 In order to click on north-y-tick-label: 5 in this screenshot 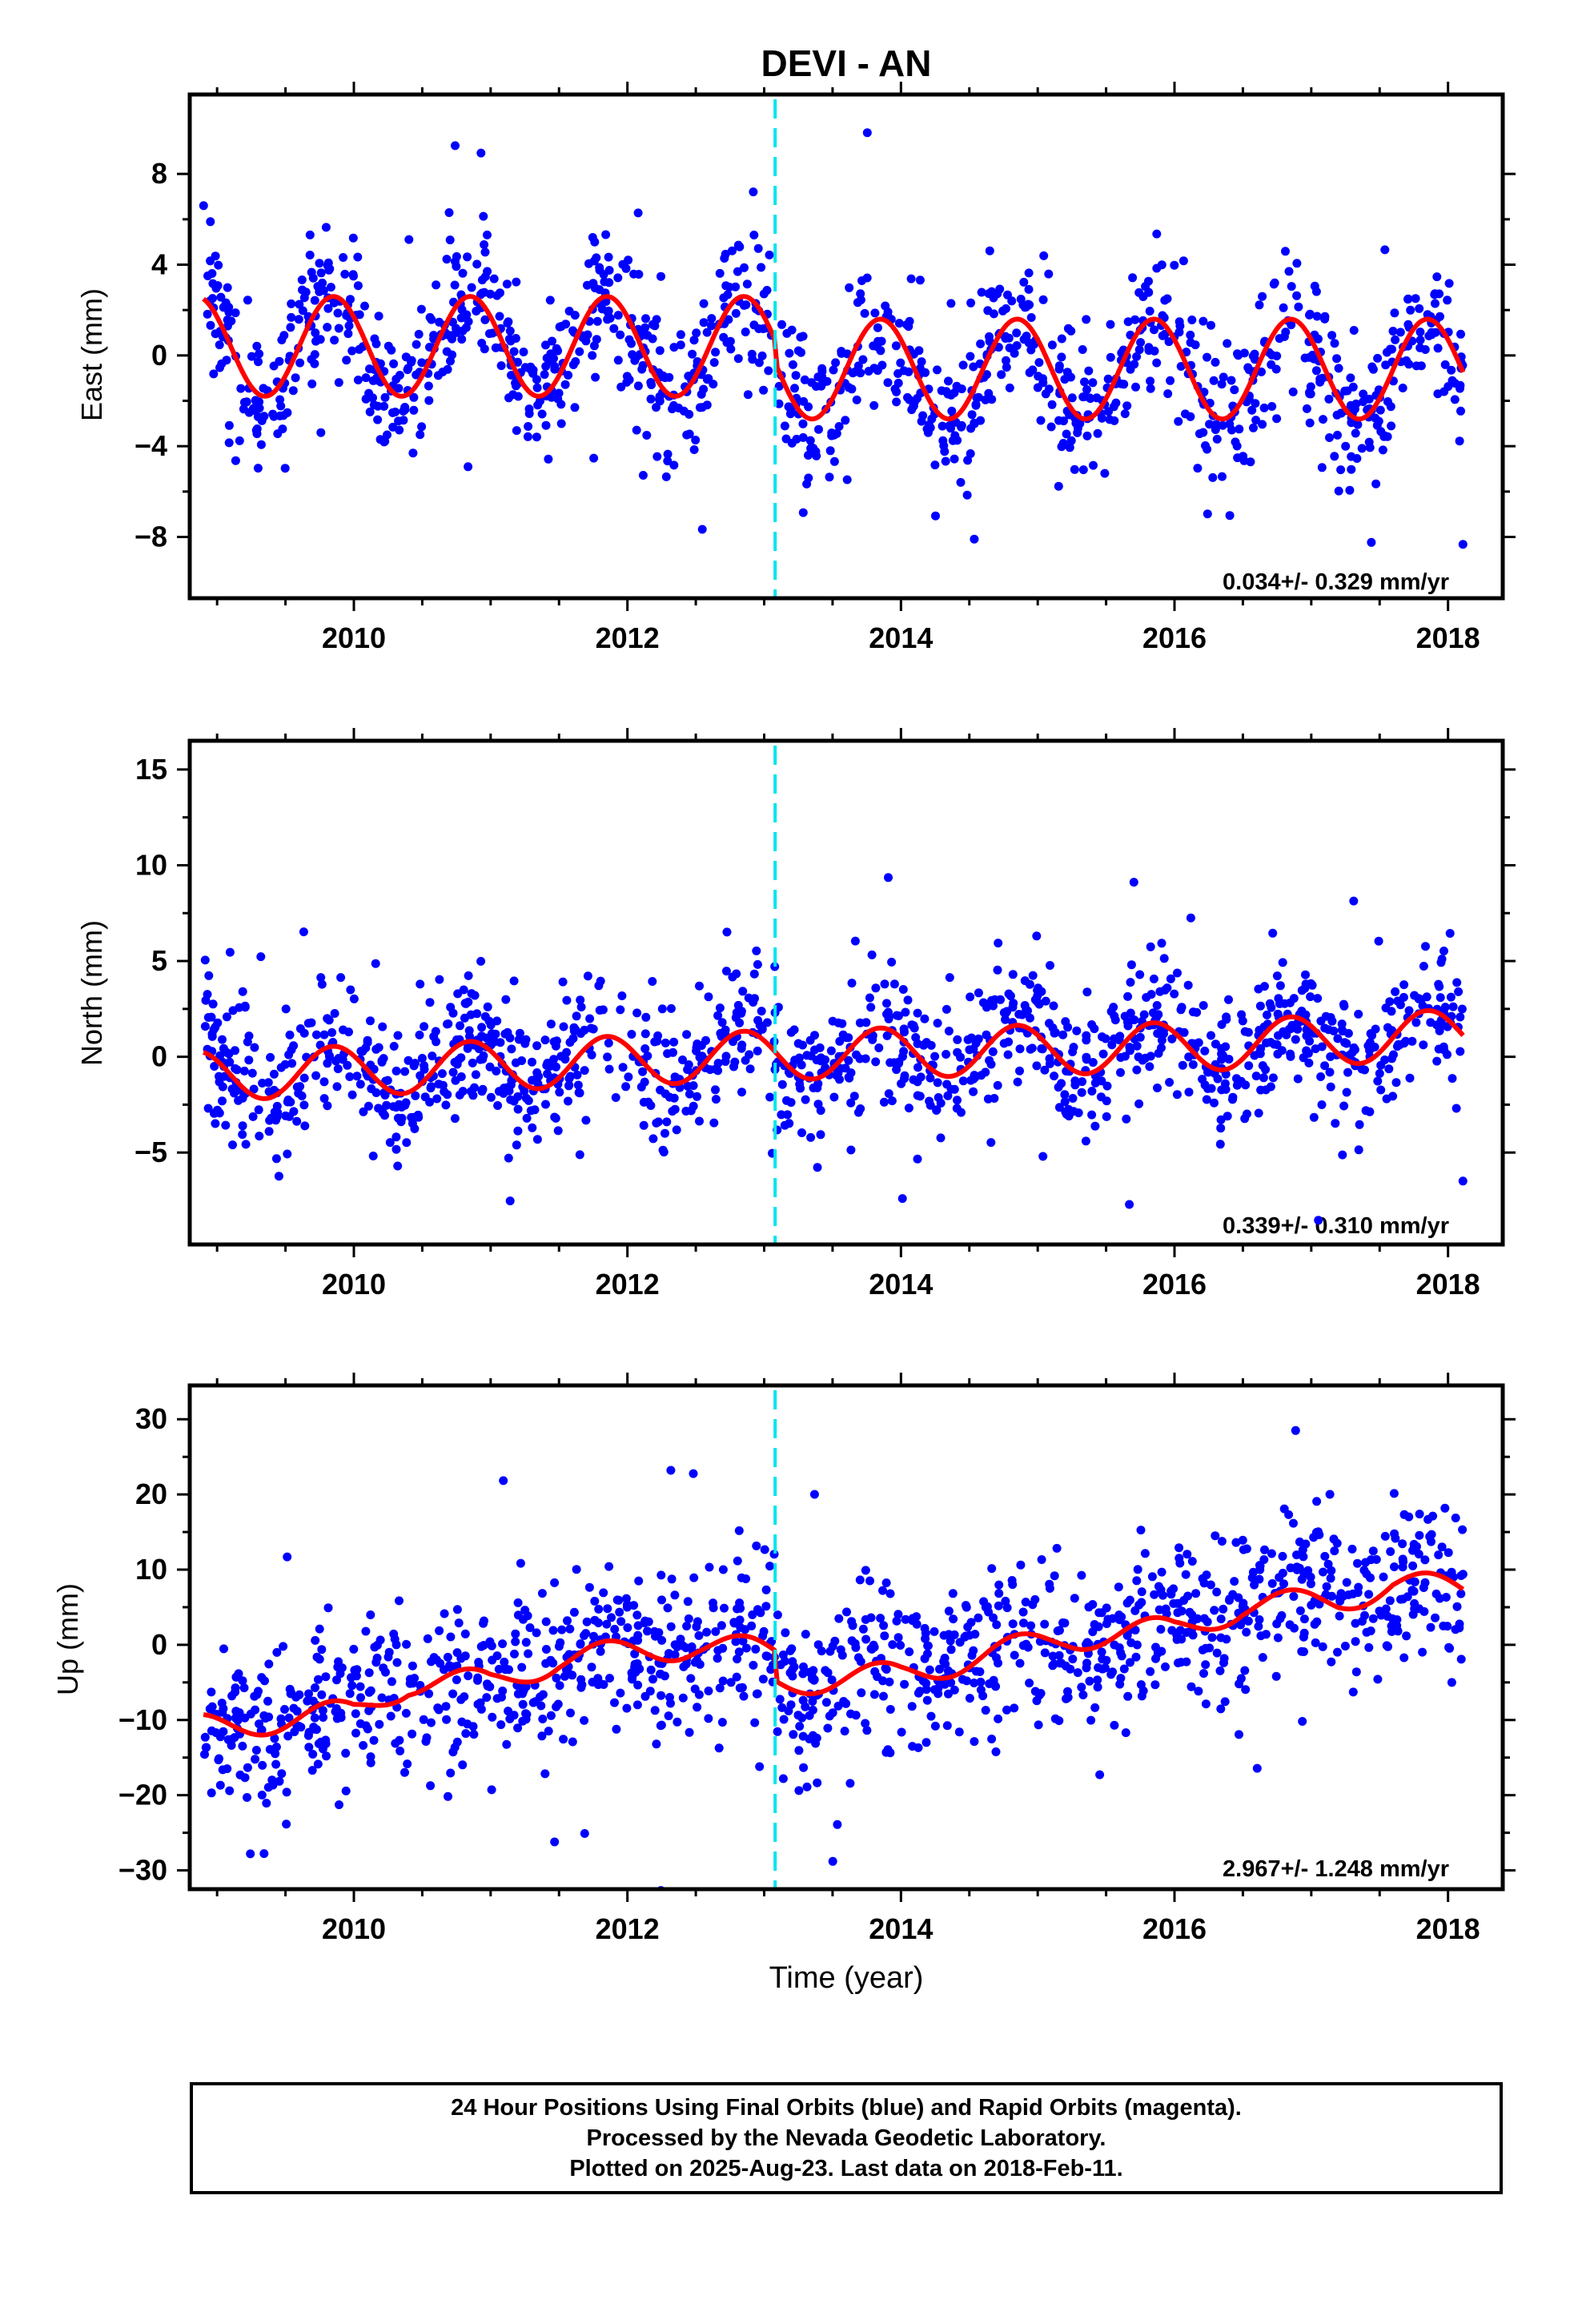, I will do `click(159, 961)`.